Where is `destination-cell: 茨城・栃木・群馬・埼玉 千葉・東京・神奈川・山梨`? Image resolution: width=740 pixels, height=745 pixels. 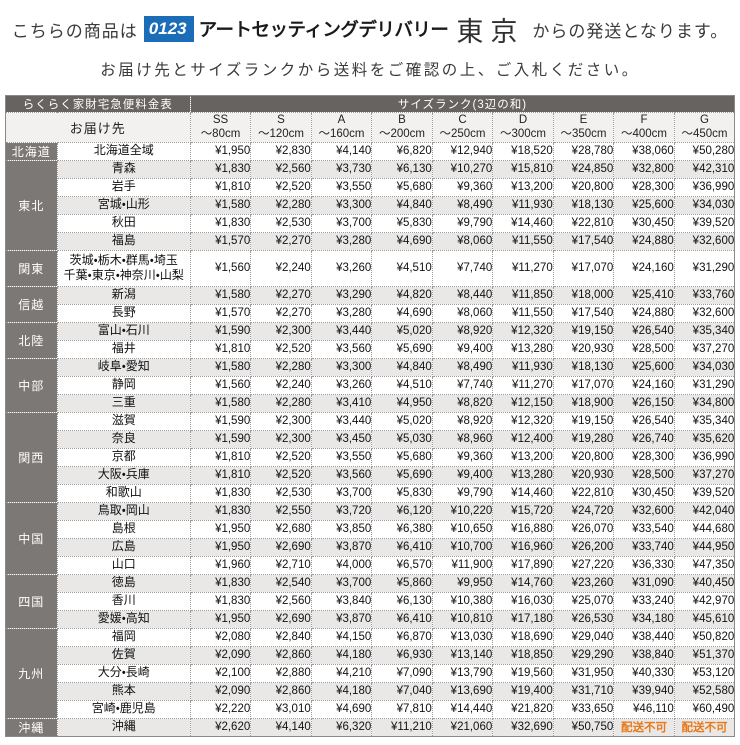
destination-cell: 茨城・栃木・群馬・埼玉 千葉・東京・神奈川・山梨 is located at coordinates (123, 268).